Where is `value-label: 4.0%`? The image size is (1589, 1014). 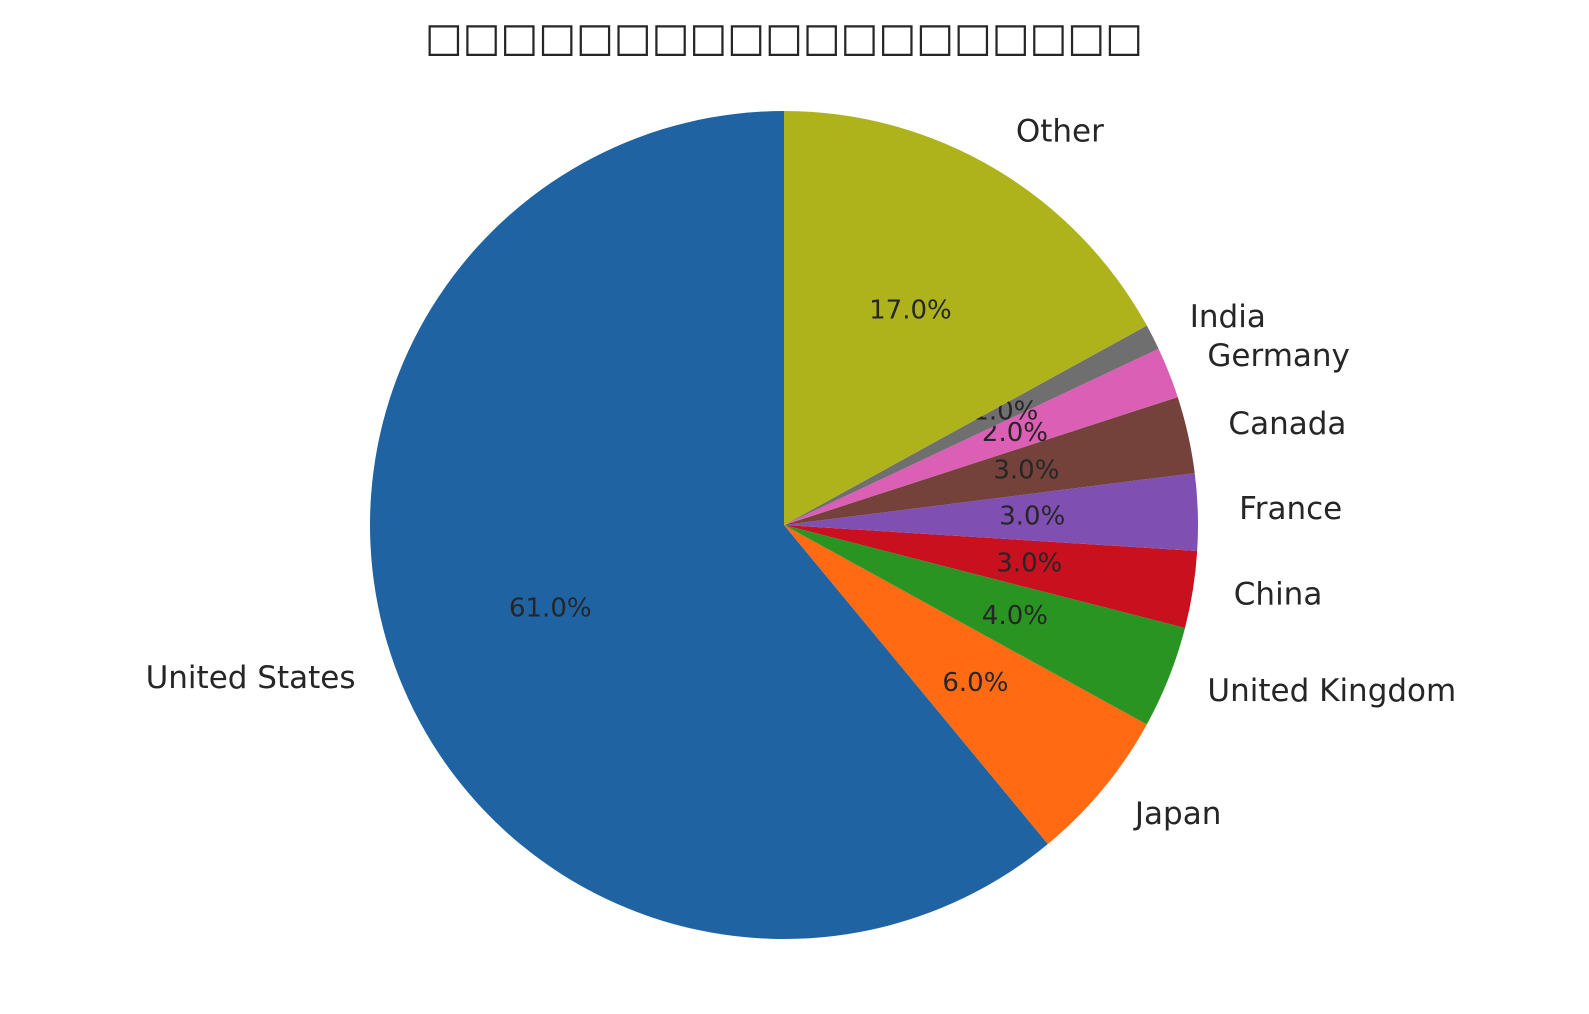
value-label: 4.0% is located at coordinates (1015, 616).